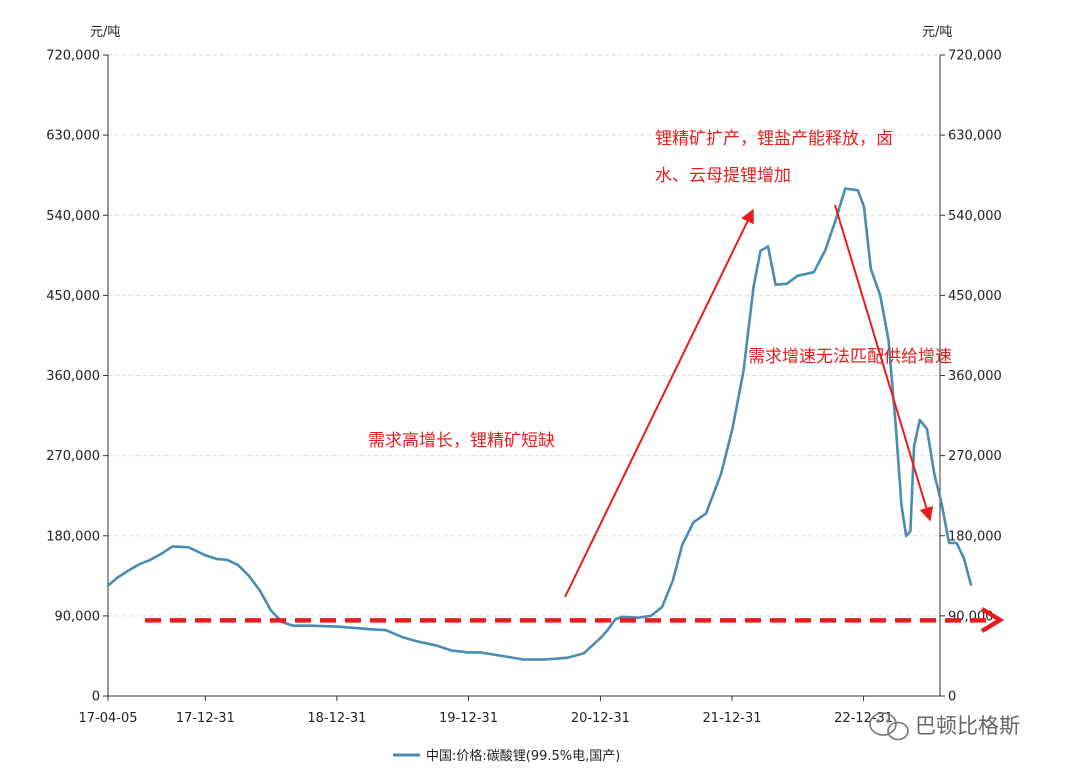  What do you see at coordinates (774, 139) in the screenshot?
I see `annotation-capacity-release-line1: 锂精矿扩产，锂盐产能释放，卤` at bounding box center [774, 139].